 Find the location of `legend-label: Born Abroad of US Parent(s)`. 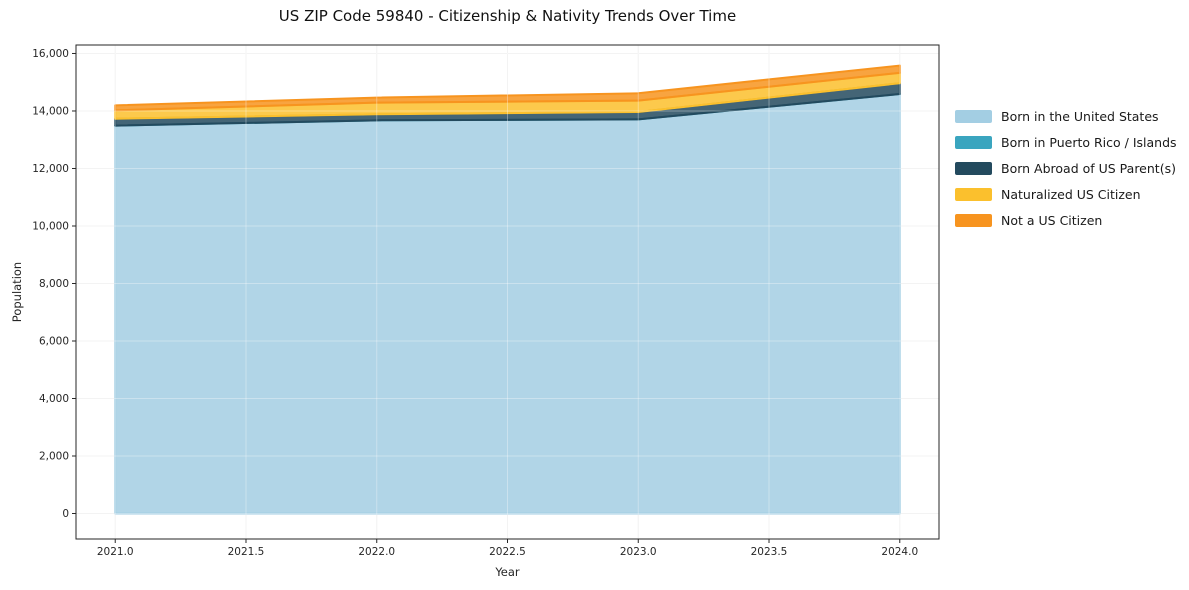

legend-label: Born Abroad of US Parent(s) is located at coordinates (1088, 168).